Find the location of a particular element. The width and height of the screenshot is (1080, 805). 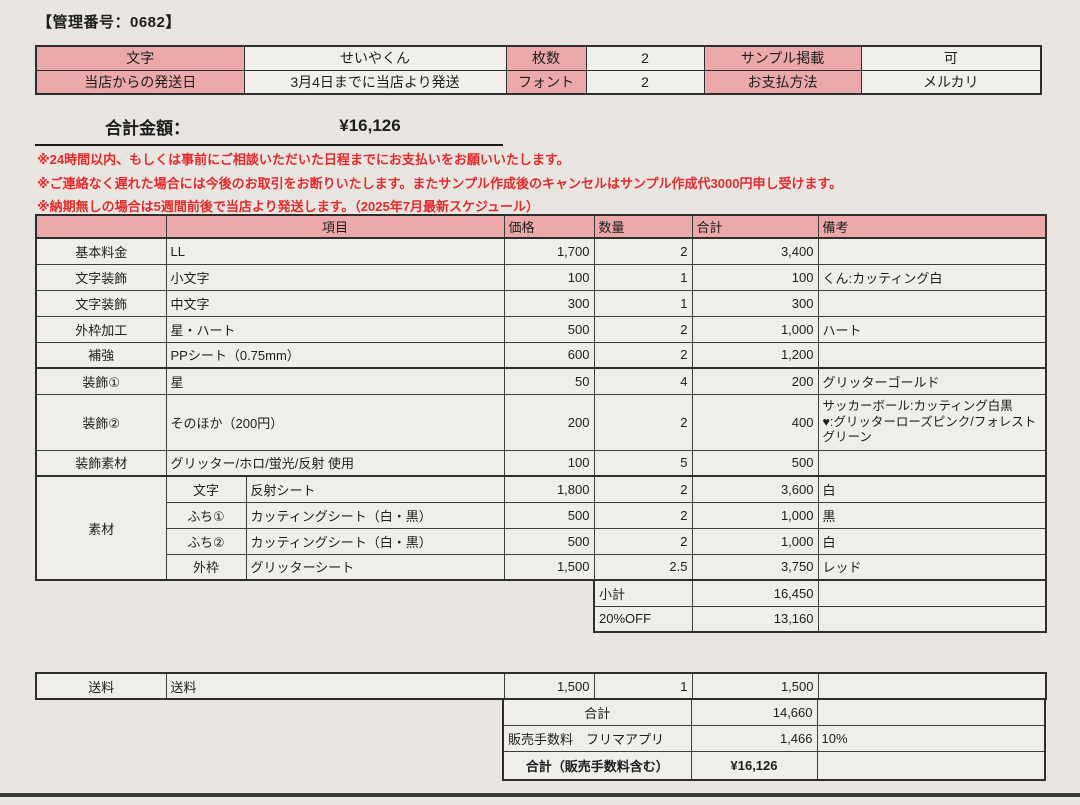

cell-price: 600 is located at coordinates (549, 355).